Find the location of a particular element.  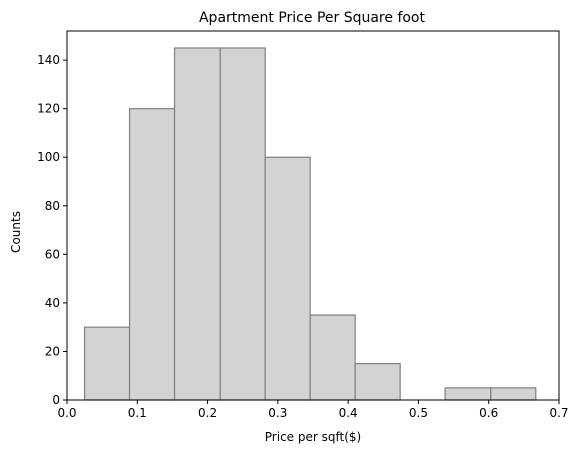

x-tick-label: 0.3 is located at coordinates (277, 413).